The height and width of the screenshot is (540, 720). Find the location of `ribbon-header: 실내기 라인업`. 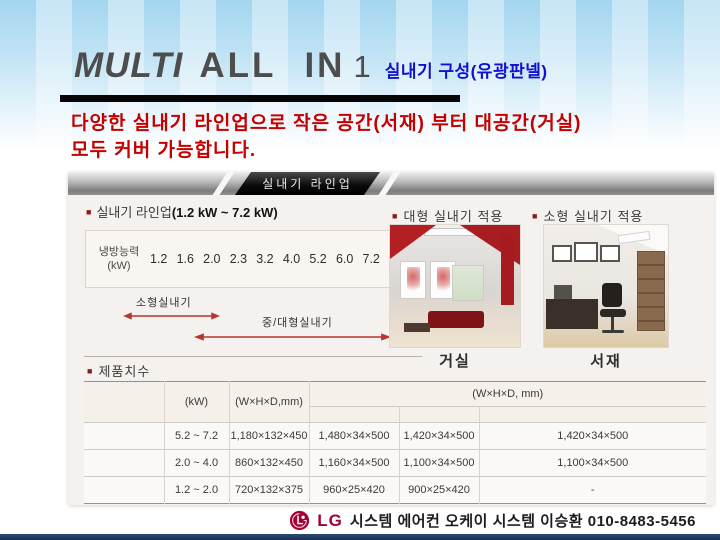

ribbon-header: 실내기 라인업 is located at coordinates (391, 183).